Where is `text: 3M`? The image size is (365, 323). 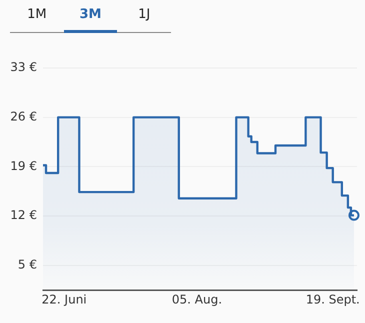 text: 3M is located at coordinates (91, 16).